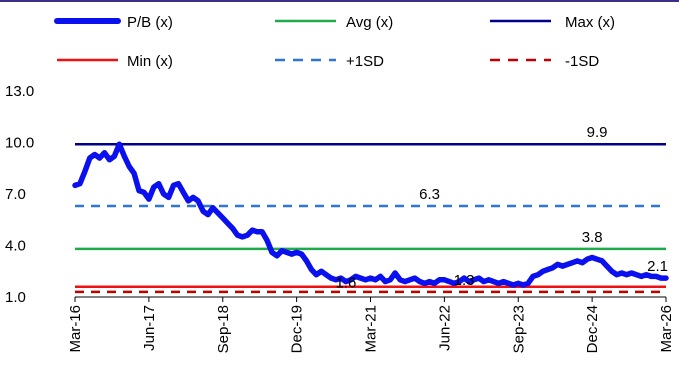 The height and width of the screenshot is (385, 679). What do you see at coordinates (597, 132) in the screenshot?
I see `value-annotation: 9.9` at bounding box center [597, 132].